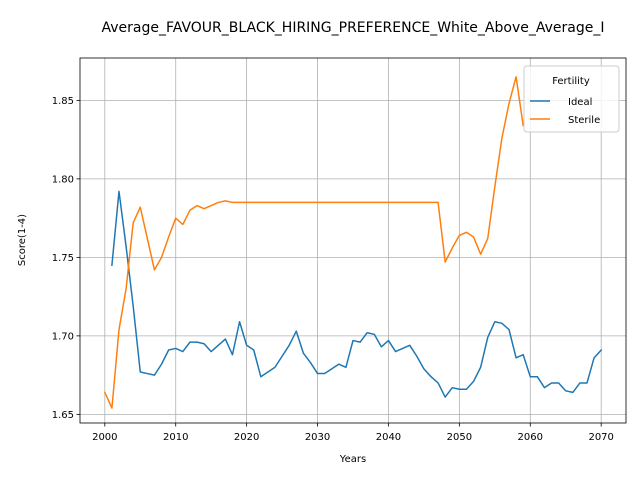 The image size is (640, 480). What do you see at coordinates (571, 81) in the screenshot?
I see `legend-title: Fertility` at bounding box center [571, 81].